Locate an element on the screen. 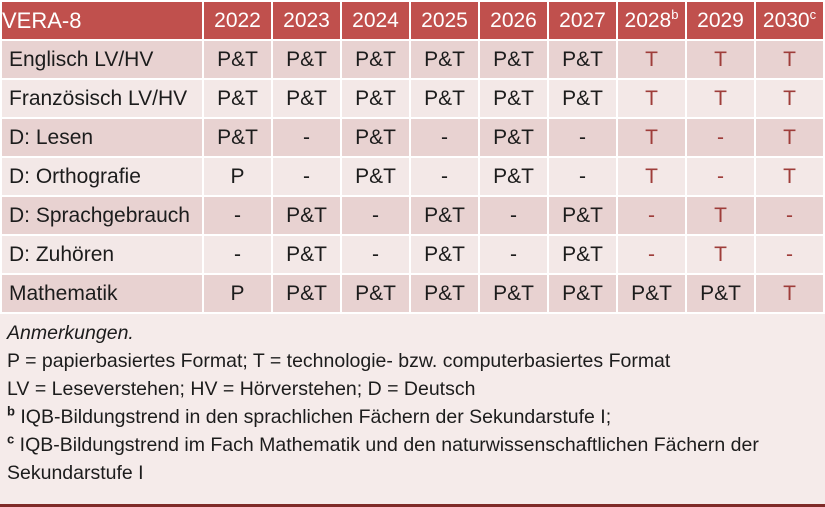 The height and width of the screenshot is (507, 825). table-row: D: Orthografie P - P&T - P&T - T - T is located at coordinates (412, 176).